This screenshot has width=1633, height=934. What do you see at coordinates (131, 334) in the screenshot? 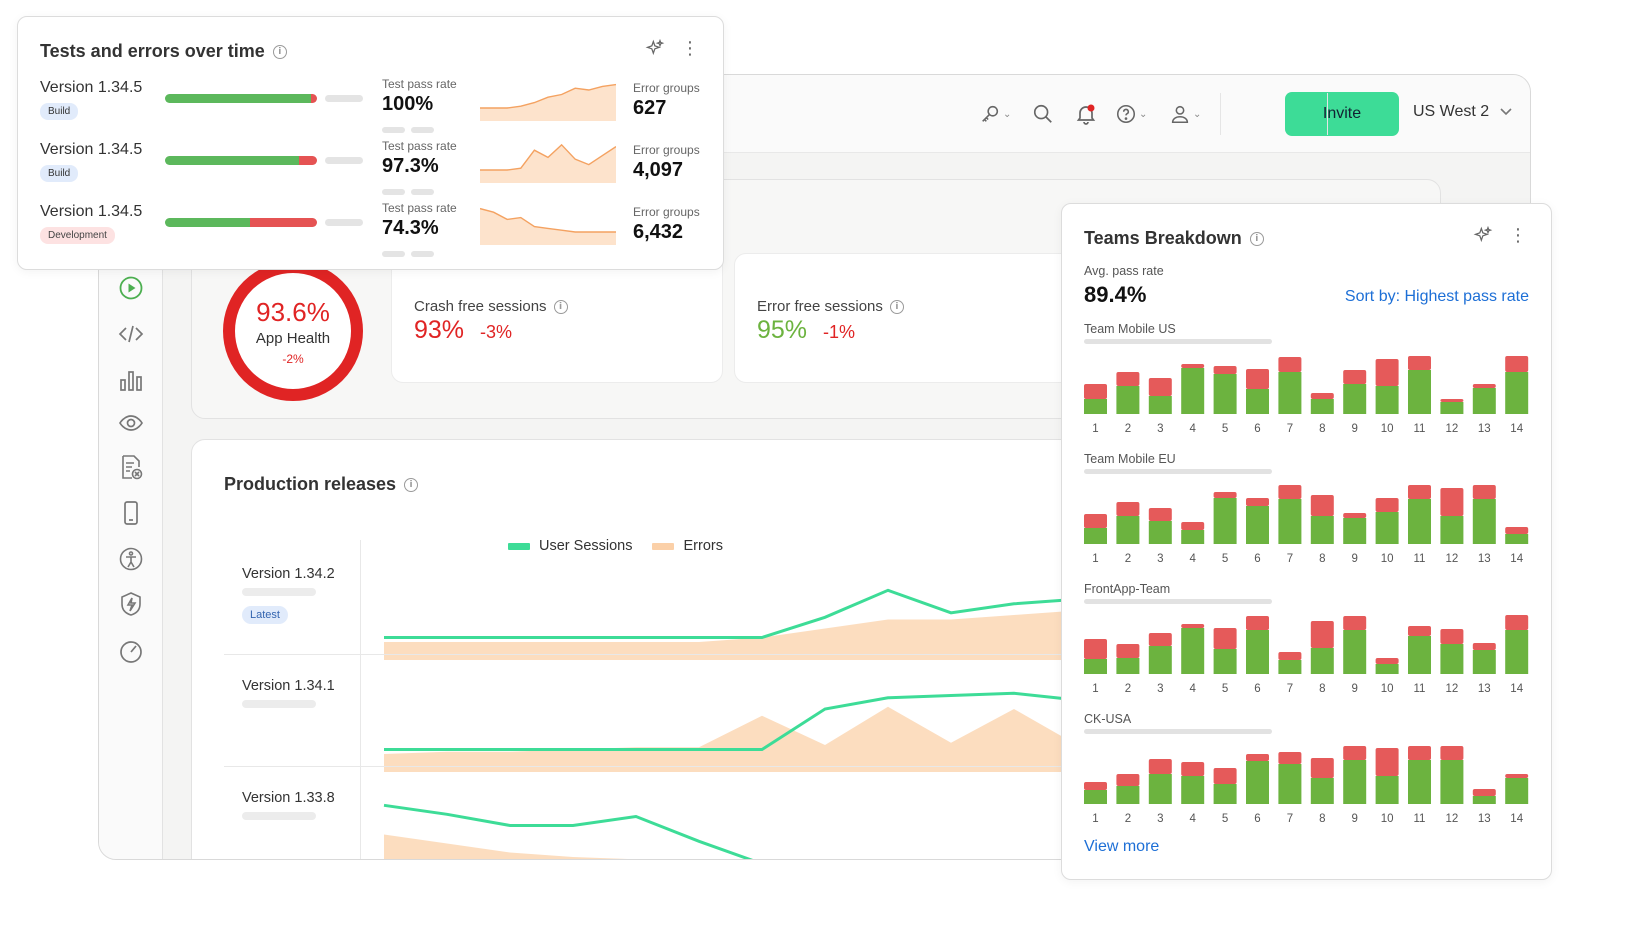
I see `code-icon` at bounding box center [131, 334].